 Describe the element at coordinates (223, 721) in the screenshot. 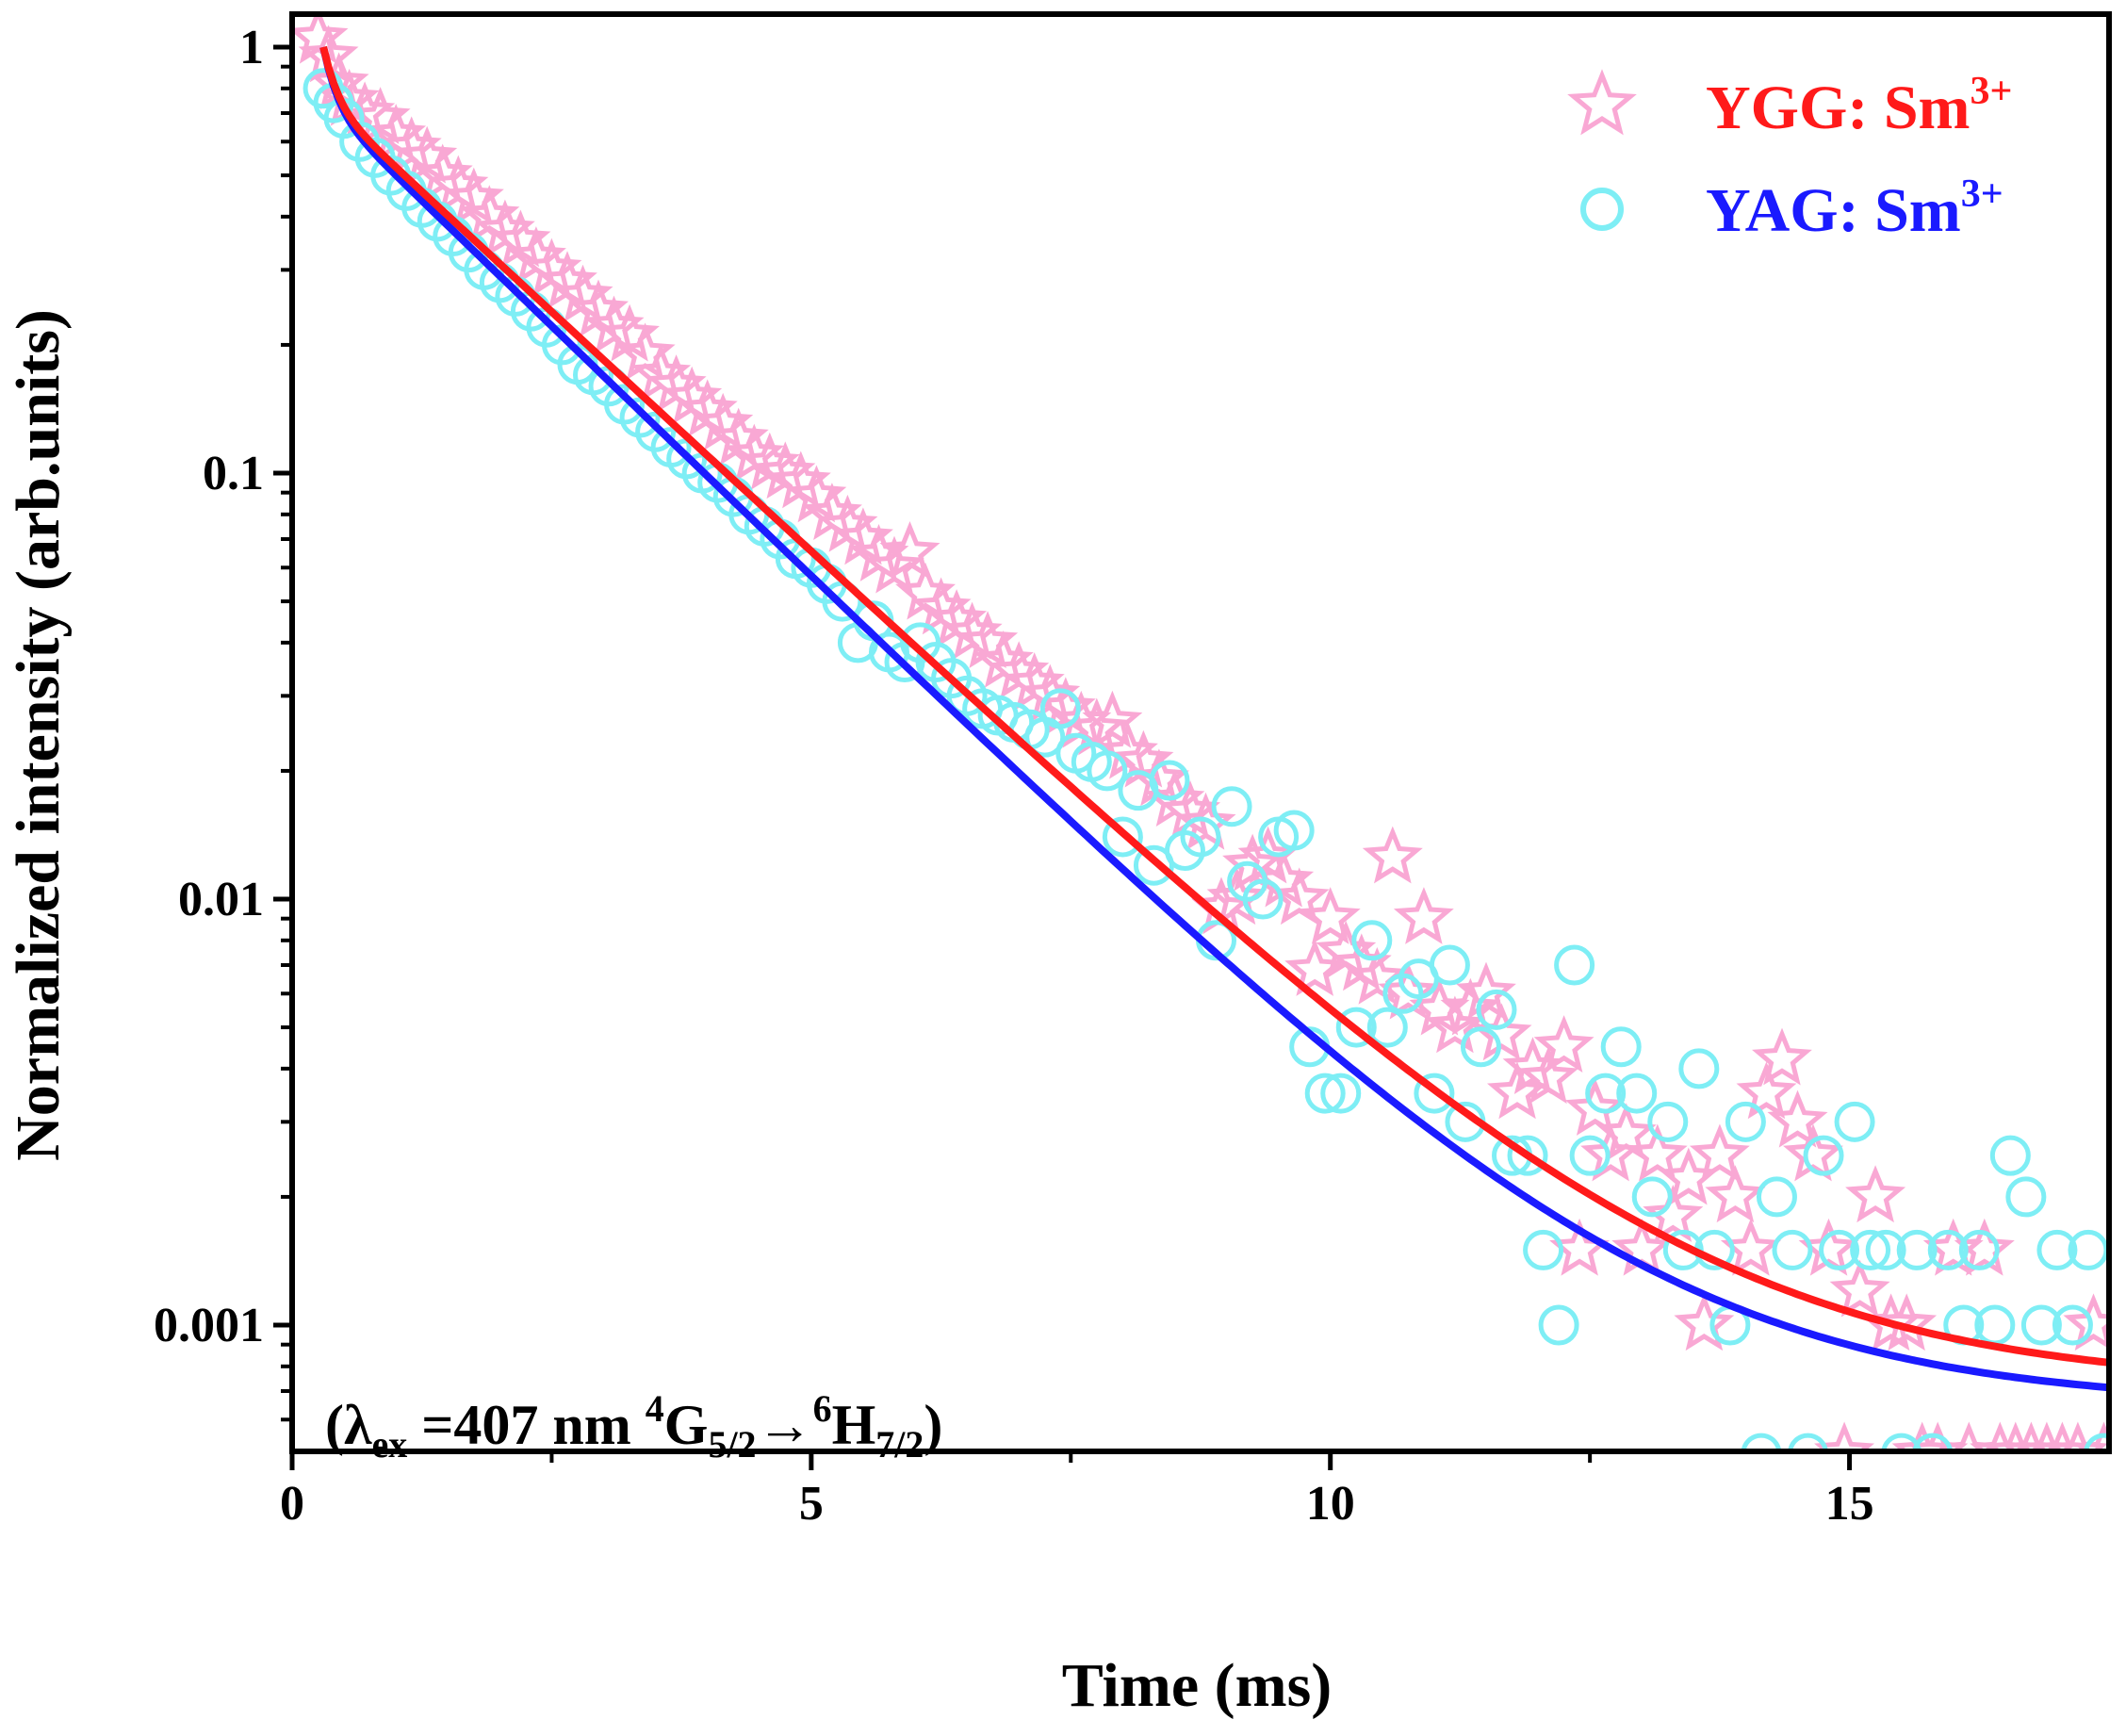

I see `y-axis-ticks: 1 0.1 0.01 0.001` at that location.